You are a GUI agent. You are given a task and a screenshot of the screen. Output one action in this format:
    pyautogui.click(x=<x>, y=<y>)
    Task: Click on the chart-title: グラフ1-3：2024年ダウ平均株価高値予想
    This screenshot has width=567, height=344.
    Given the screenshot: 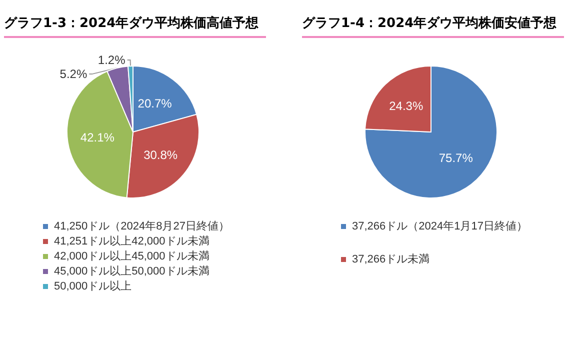 What is the action you would take?
    pyautogui.click(x=131, y=23)
    